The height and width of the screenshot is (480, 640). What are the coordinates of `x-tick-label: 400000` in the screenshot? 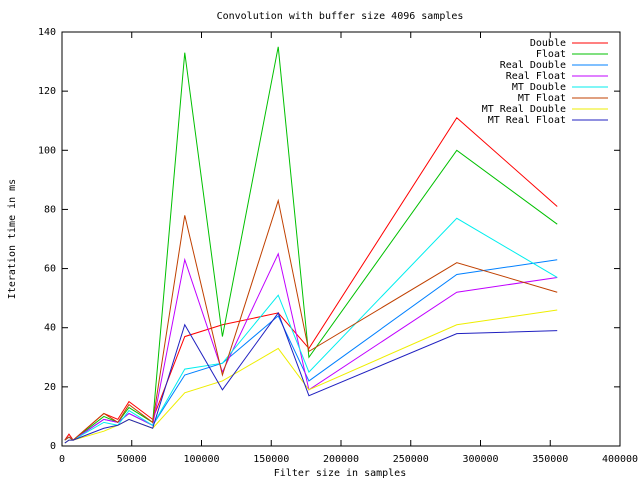 It's located at (620, 459).